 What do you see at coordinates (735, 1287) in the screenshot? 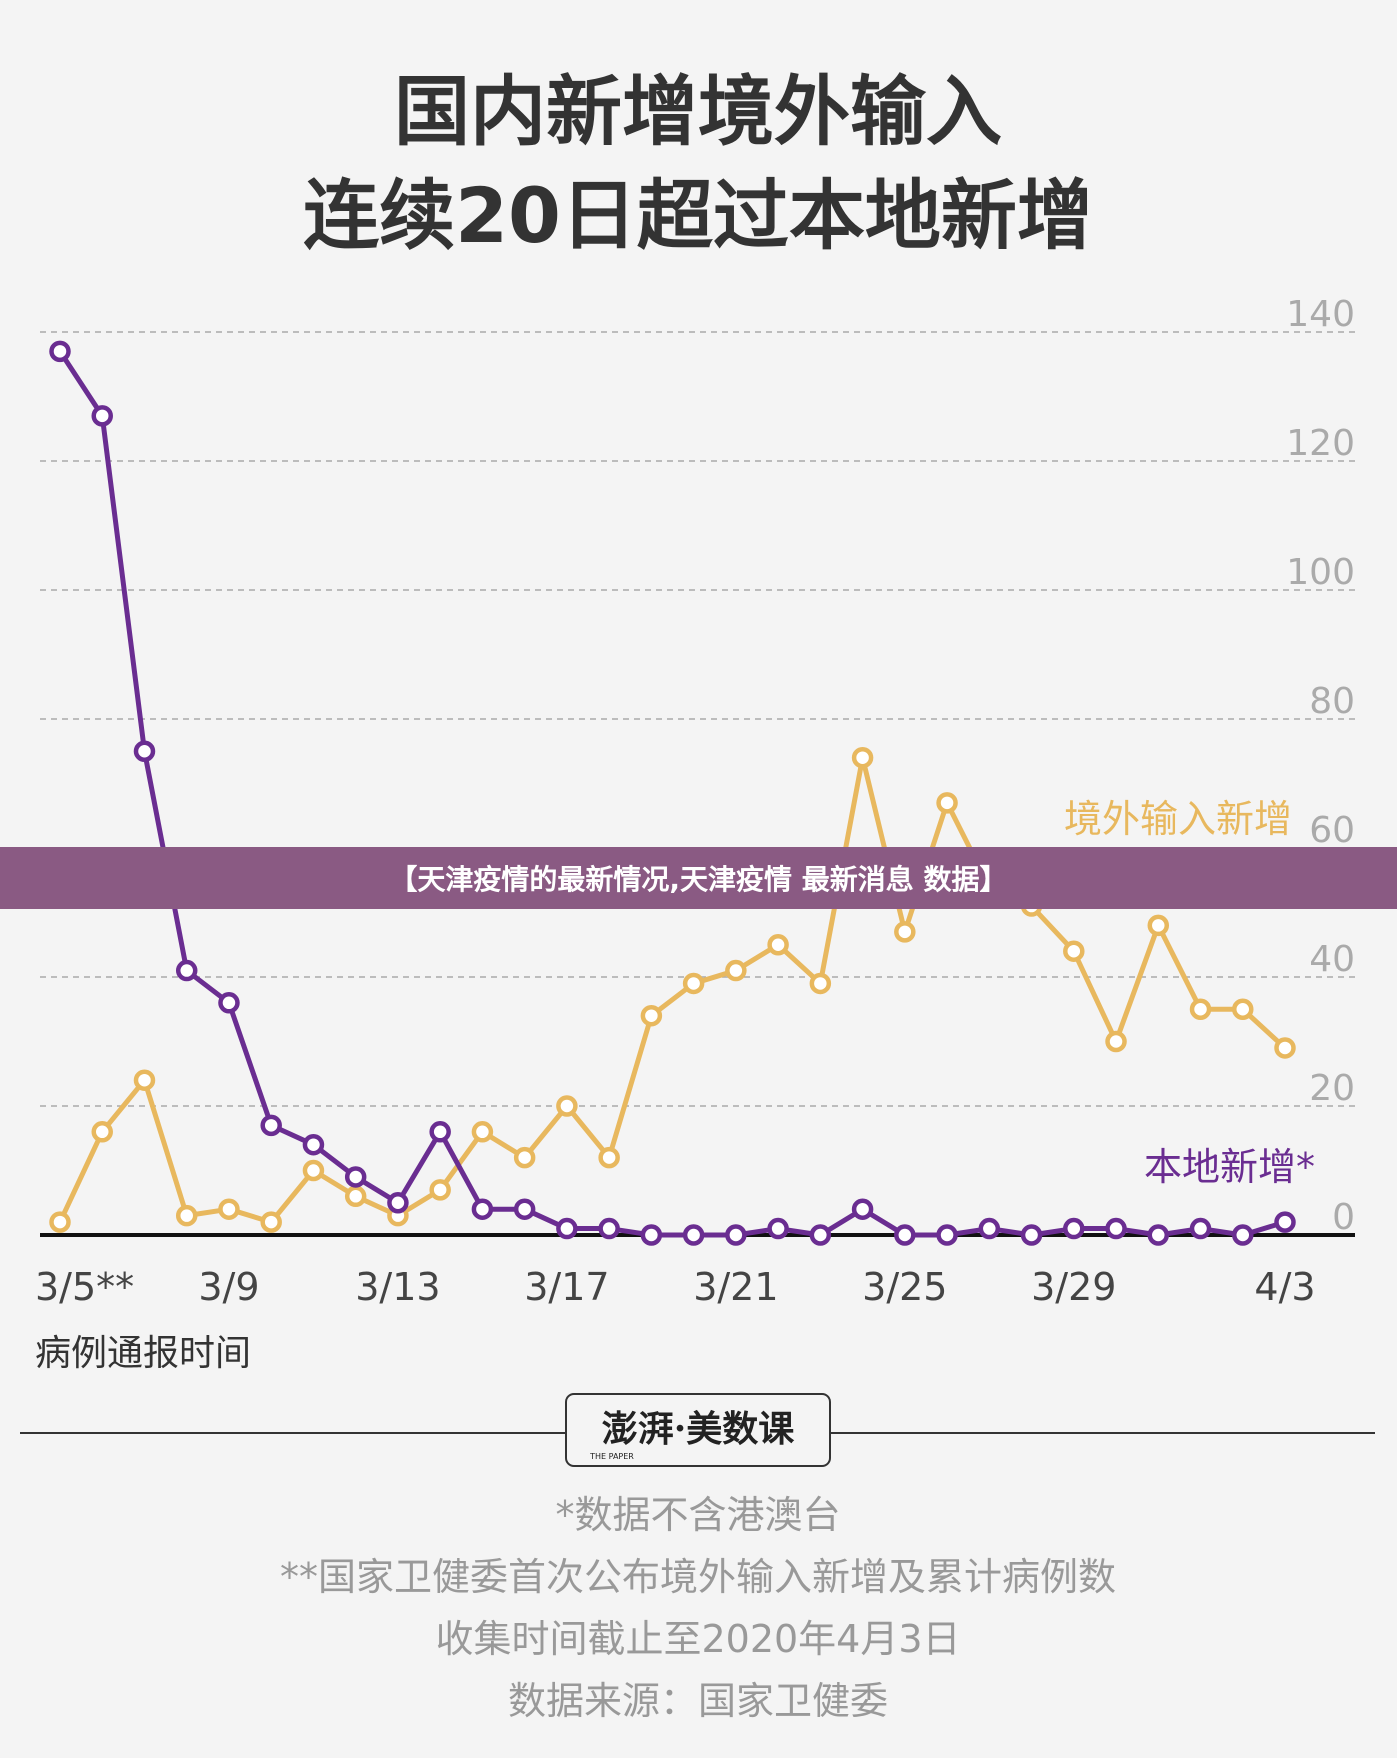
I see `x-tick-label: 3/21` at bounding box center [735, 1287].